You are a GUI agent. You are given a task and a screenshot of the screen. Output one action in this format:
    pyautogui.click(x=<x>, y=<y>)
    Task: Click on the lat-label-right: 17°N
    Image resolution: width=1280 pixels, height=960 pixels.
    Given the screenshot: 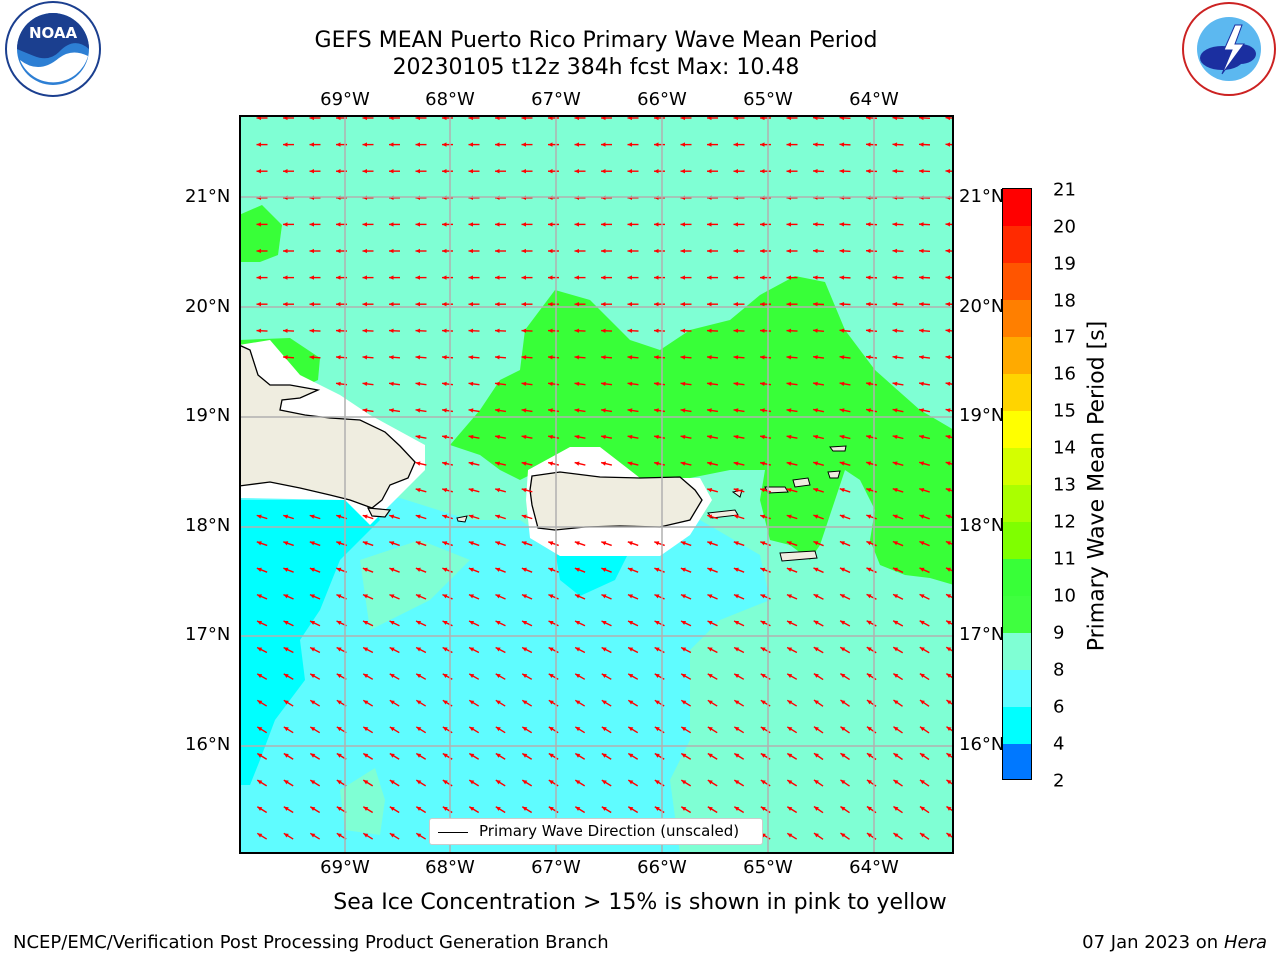 What is the action you would take?
    pyautogui.click(x=982, y=634)
    